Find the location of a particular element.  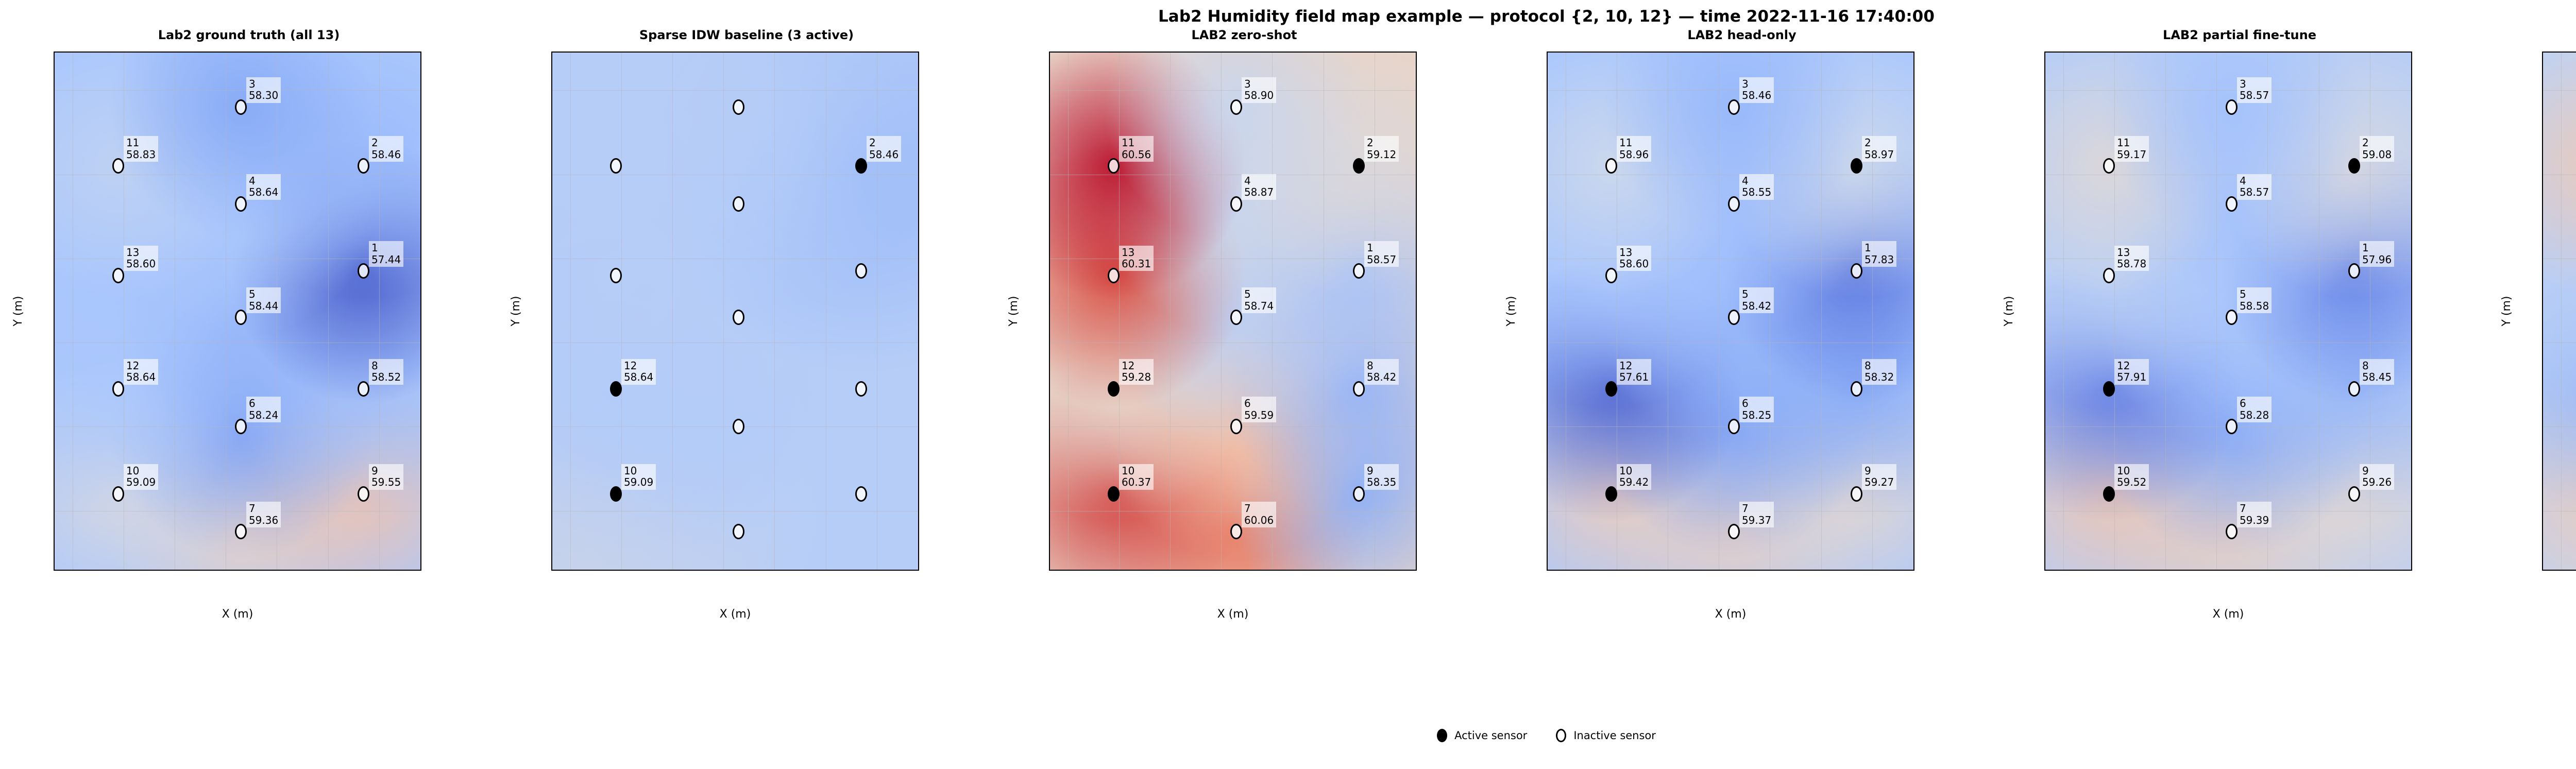

sensor-value-label: 3 58.57 is located at coordinates (2254, 90).